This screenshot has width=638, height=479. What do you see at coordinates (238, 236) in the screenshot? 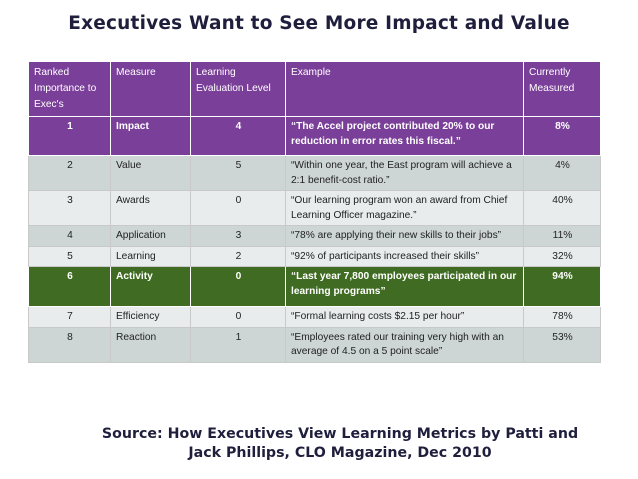
I see `cell-level: 3` at bounding box center [238, 236].